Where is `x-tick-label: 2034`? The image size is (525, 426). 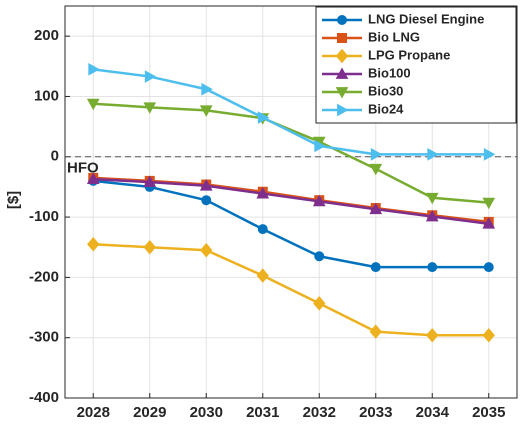
x-tick-label: 2034 is located at coordinates (433, 412).